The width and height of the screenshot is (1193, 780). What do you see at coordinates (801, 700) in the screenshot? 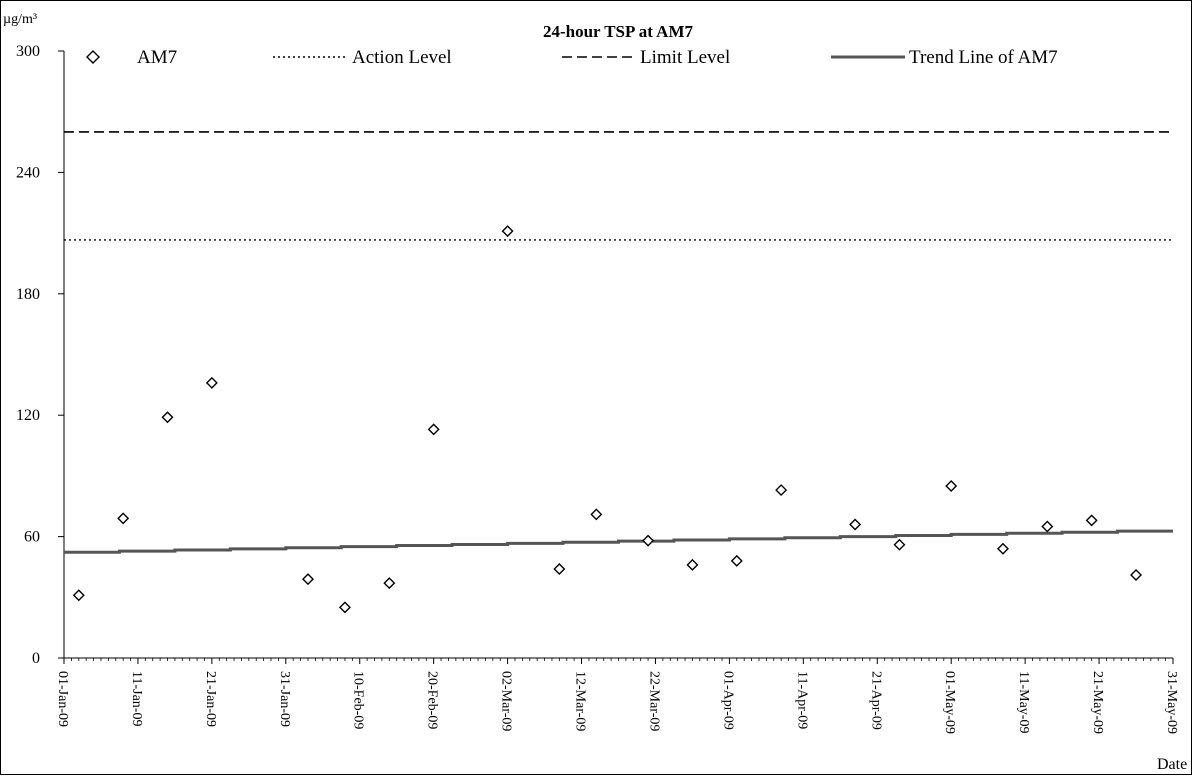
I see `x-tick-label: 11-Apr-09` at bounding box center [801, 700].